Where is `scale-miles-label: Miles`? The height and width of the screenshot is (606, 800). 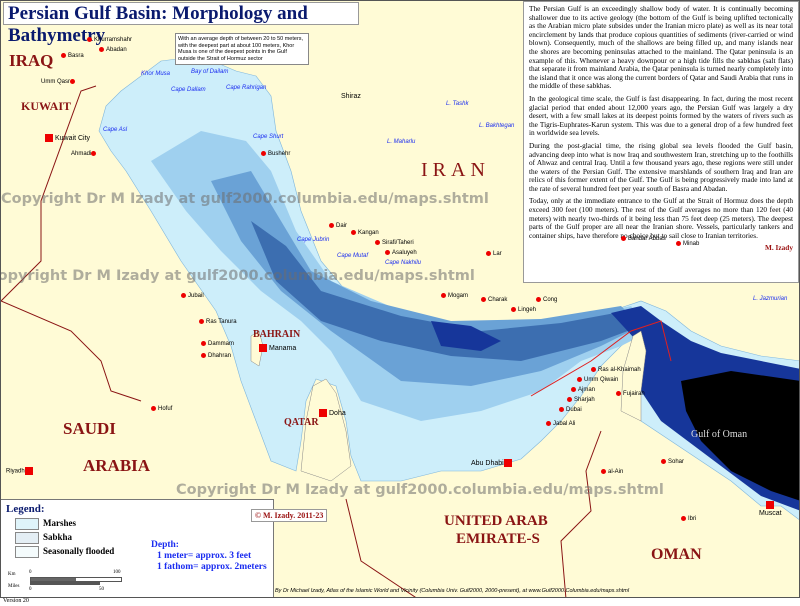 scale-miles-label: Miles is located at coordinates (14, 586).